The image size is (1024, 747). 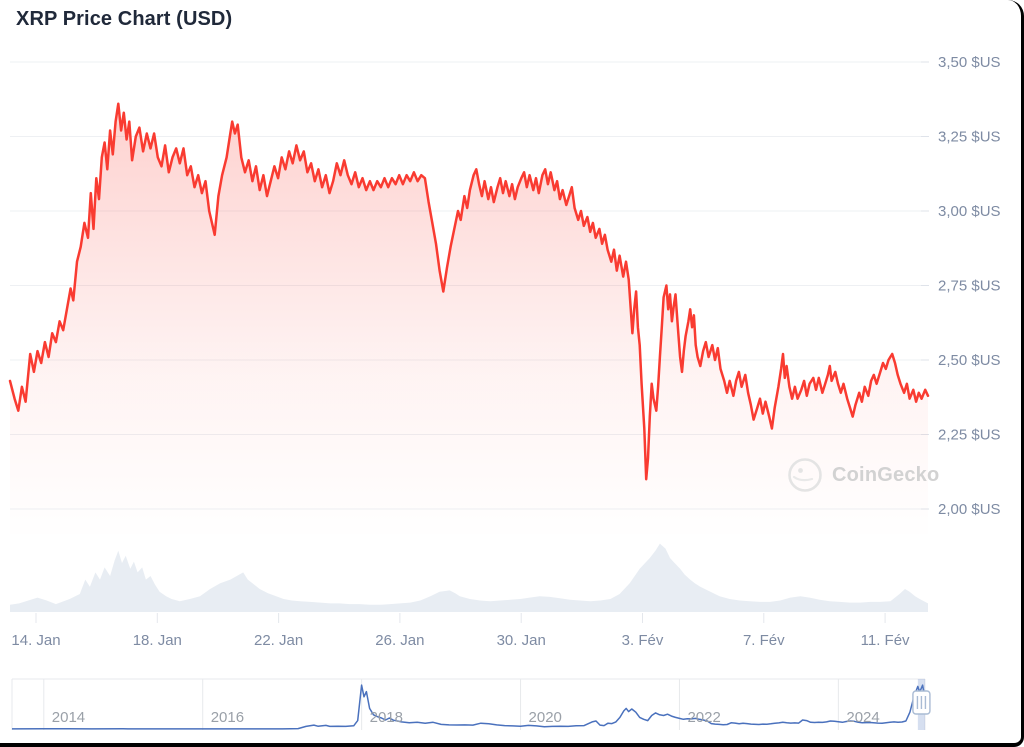 What do you see at coordinates (805, 475) in the screenshot?
I see `gecko-logo-icon` at bounding box center [805, 475].